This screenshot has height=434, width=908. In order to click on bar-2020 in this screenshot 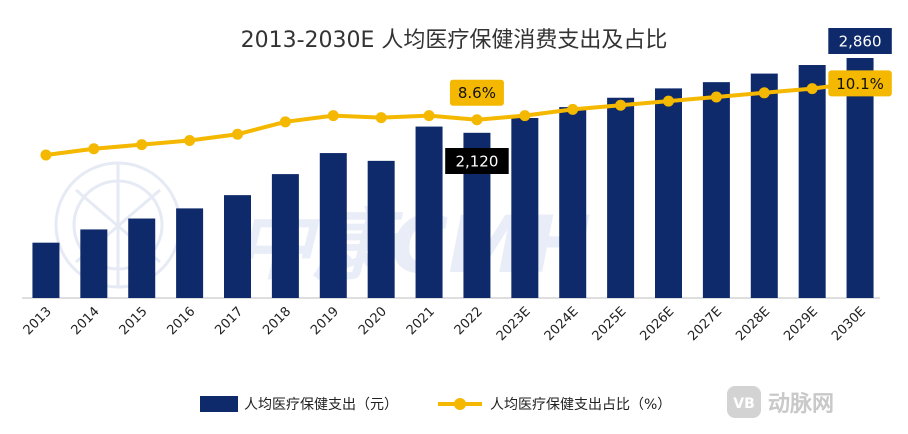, I will do `click(381, 229)`.